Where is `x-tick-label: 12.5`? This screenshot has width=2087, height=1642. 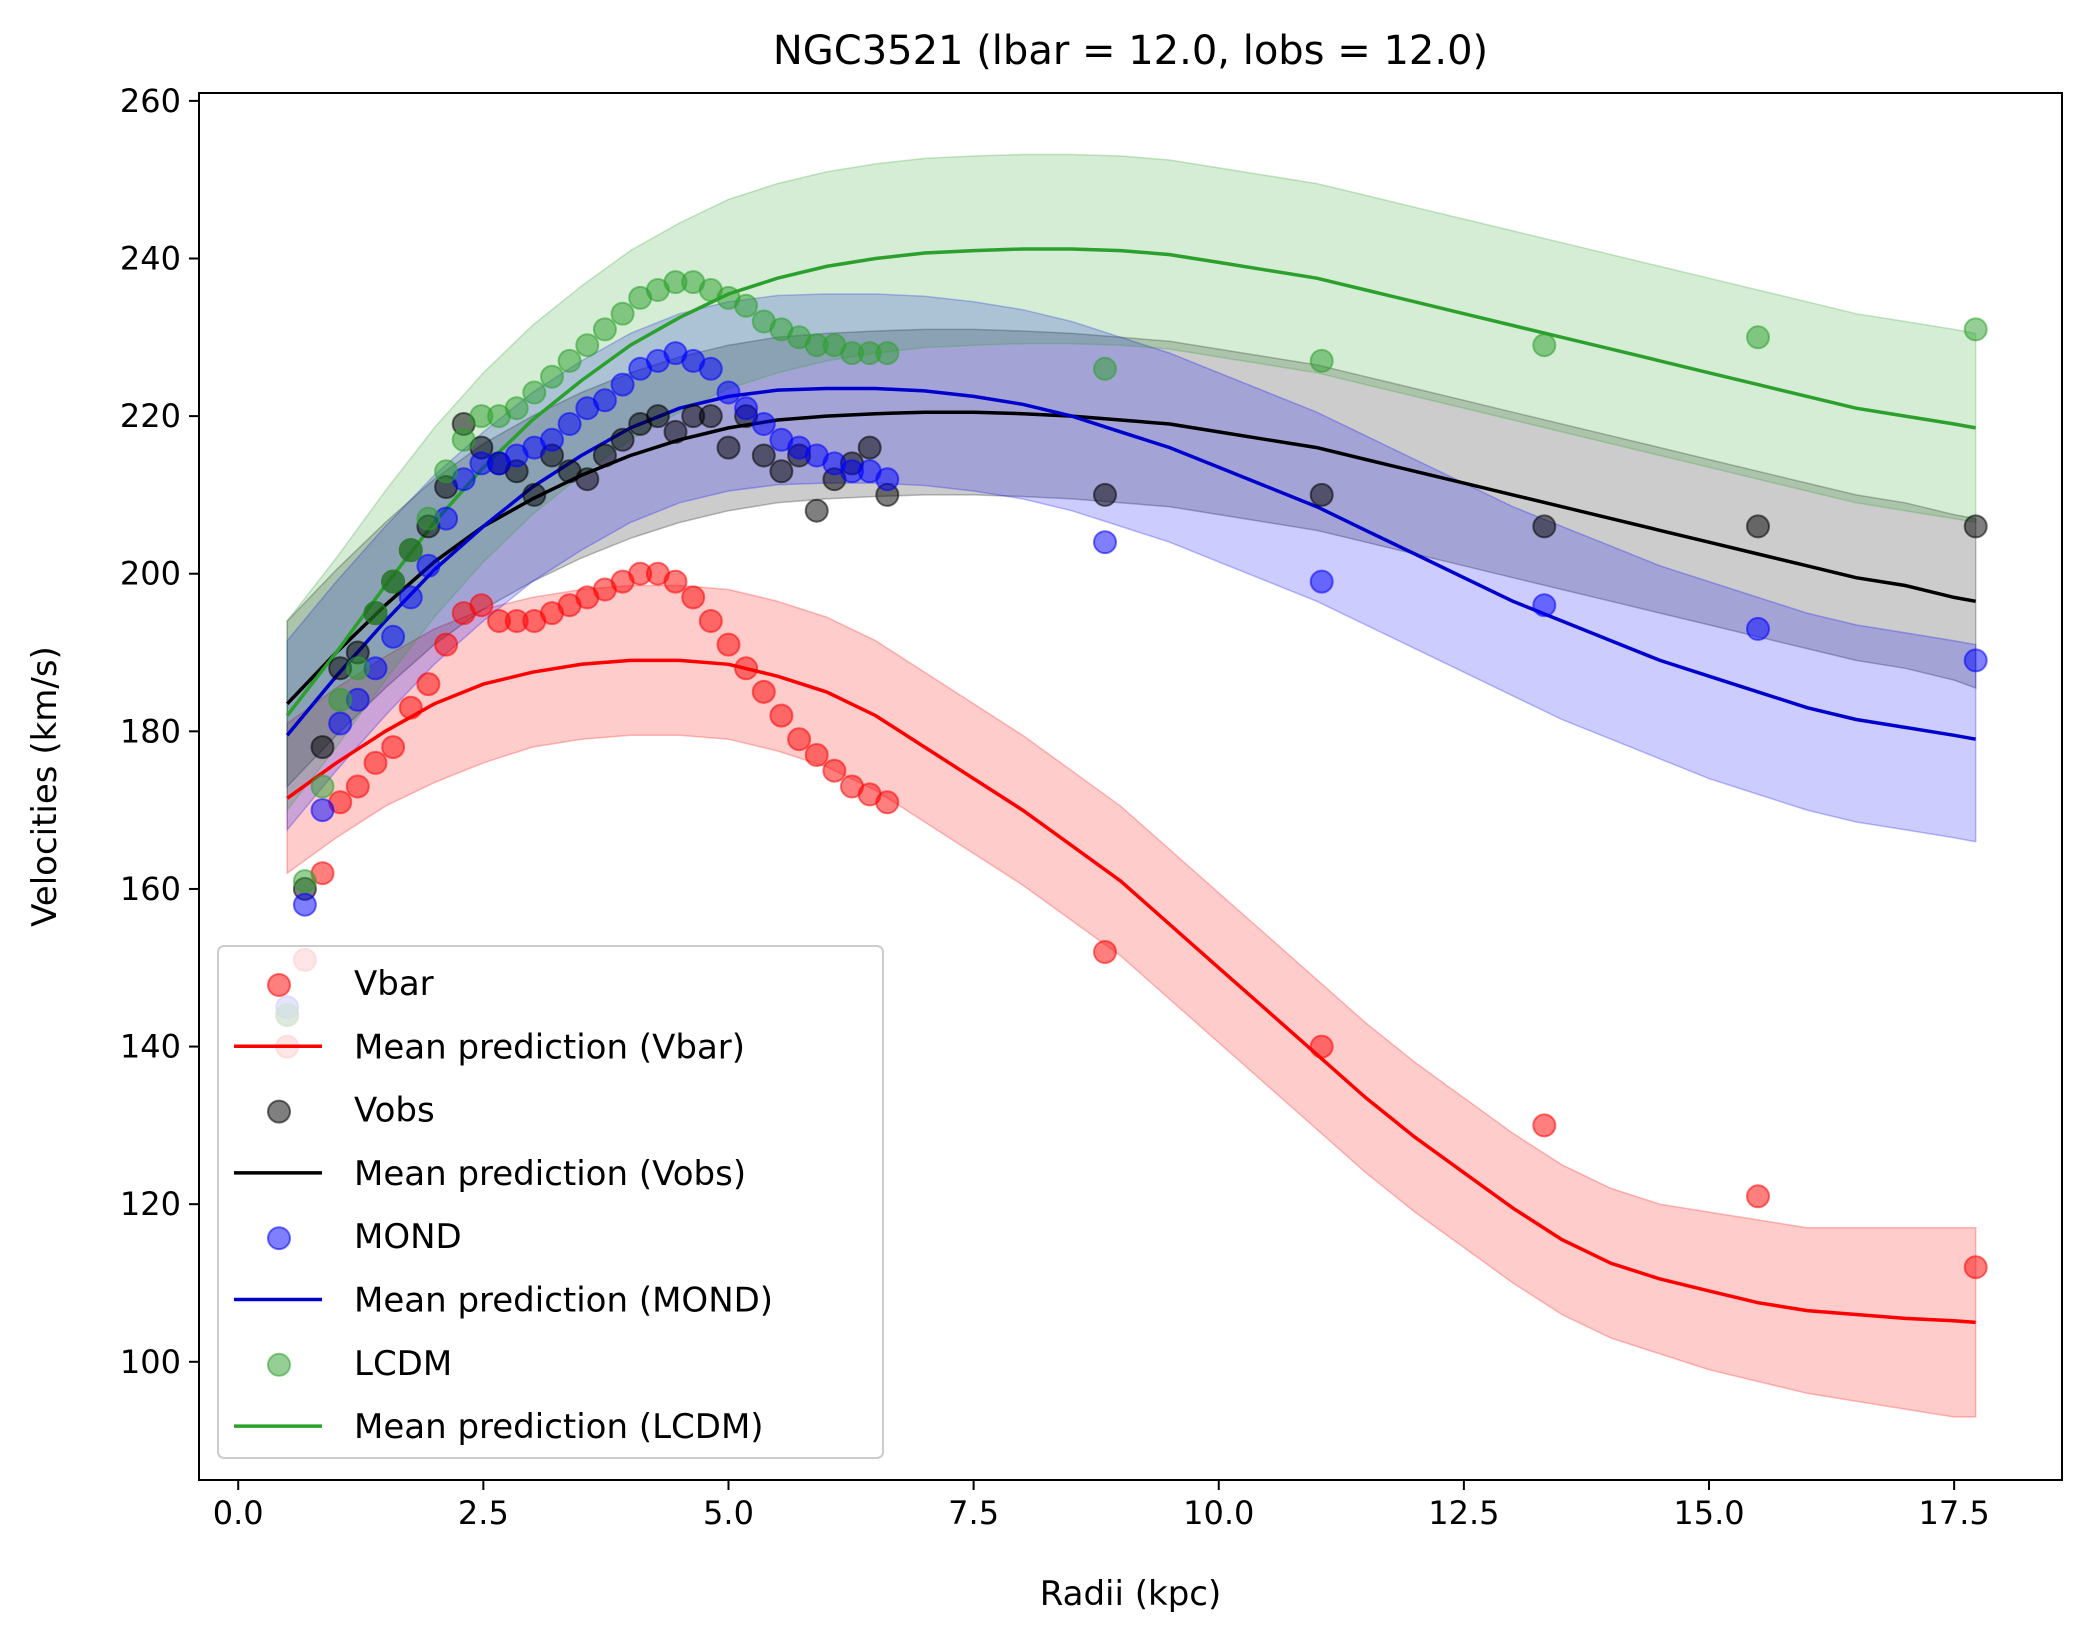
x-tick-label: 12.5 is located at coordinates (1463, 1513).